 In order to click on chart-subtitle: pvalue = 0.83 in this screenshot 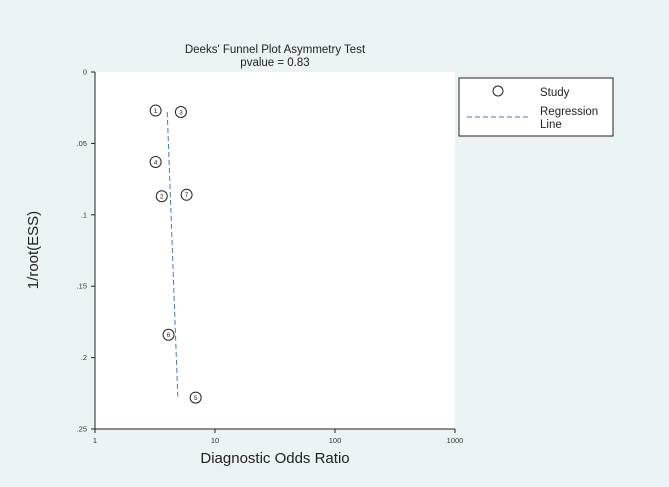, I will do `click(274, 63)`.